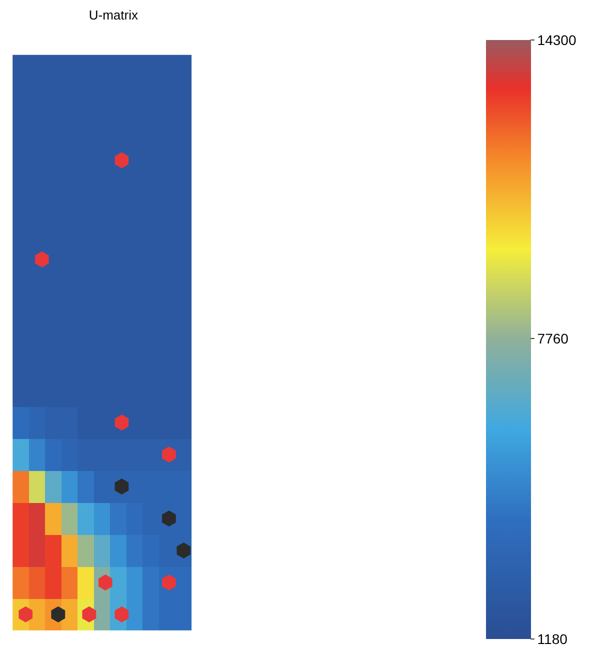 This screenshot has width=597, height=659. I want to click on color-bar-label: 1180, so click(552, 638).